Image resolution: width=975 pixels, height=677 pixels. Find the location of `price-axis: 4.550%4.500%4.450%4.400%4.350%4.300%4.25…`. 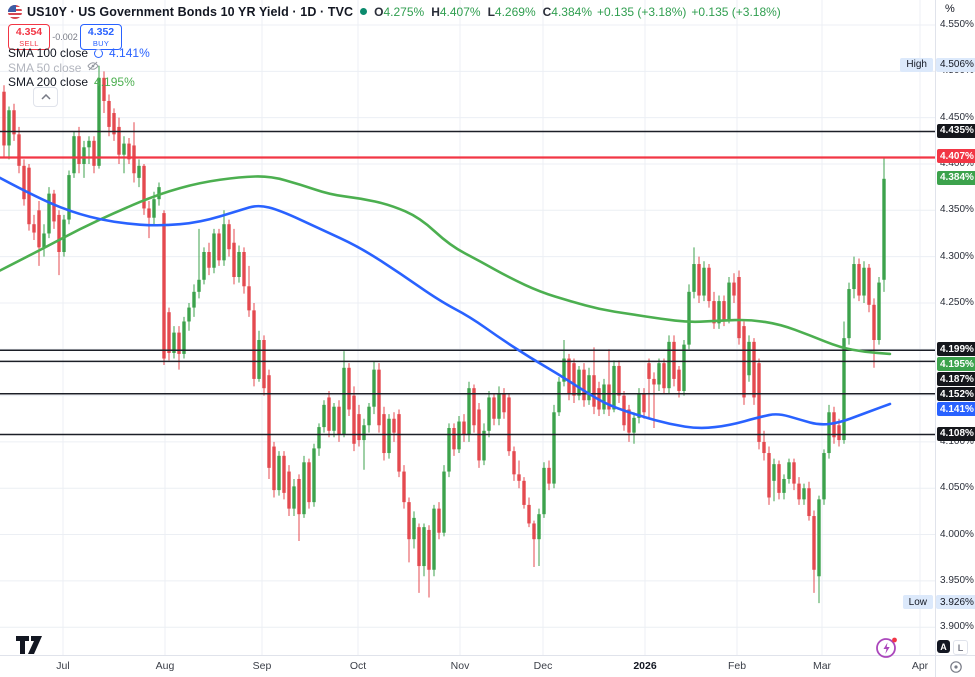

price-axis: 4.550%4.500%4.450%4.400%4.350%4.300%4.25… is located at coordinates (955, 327).